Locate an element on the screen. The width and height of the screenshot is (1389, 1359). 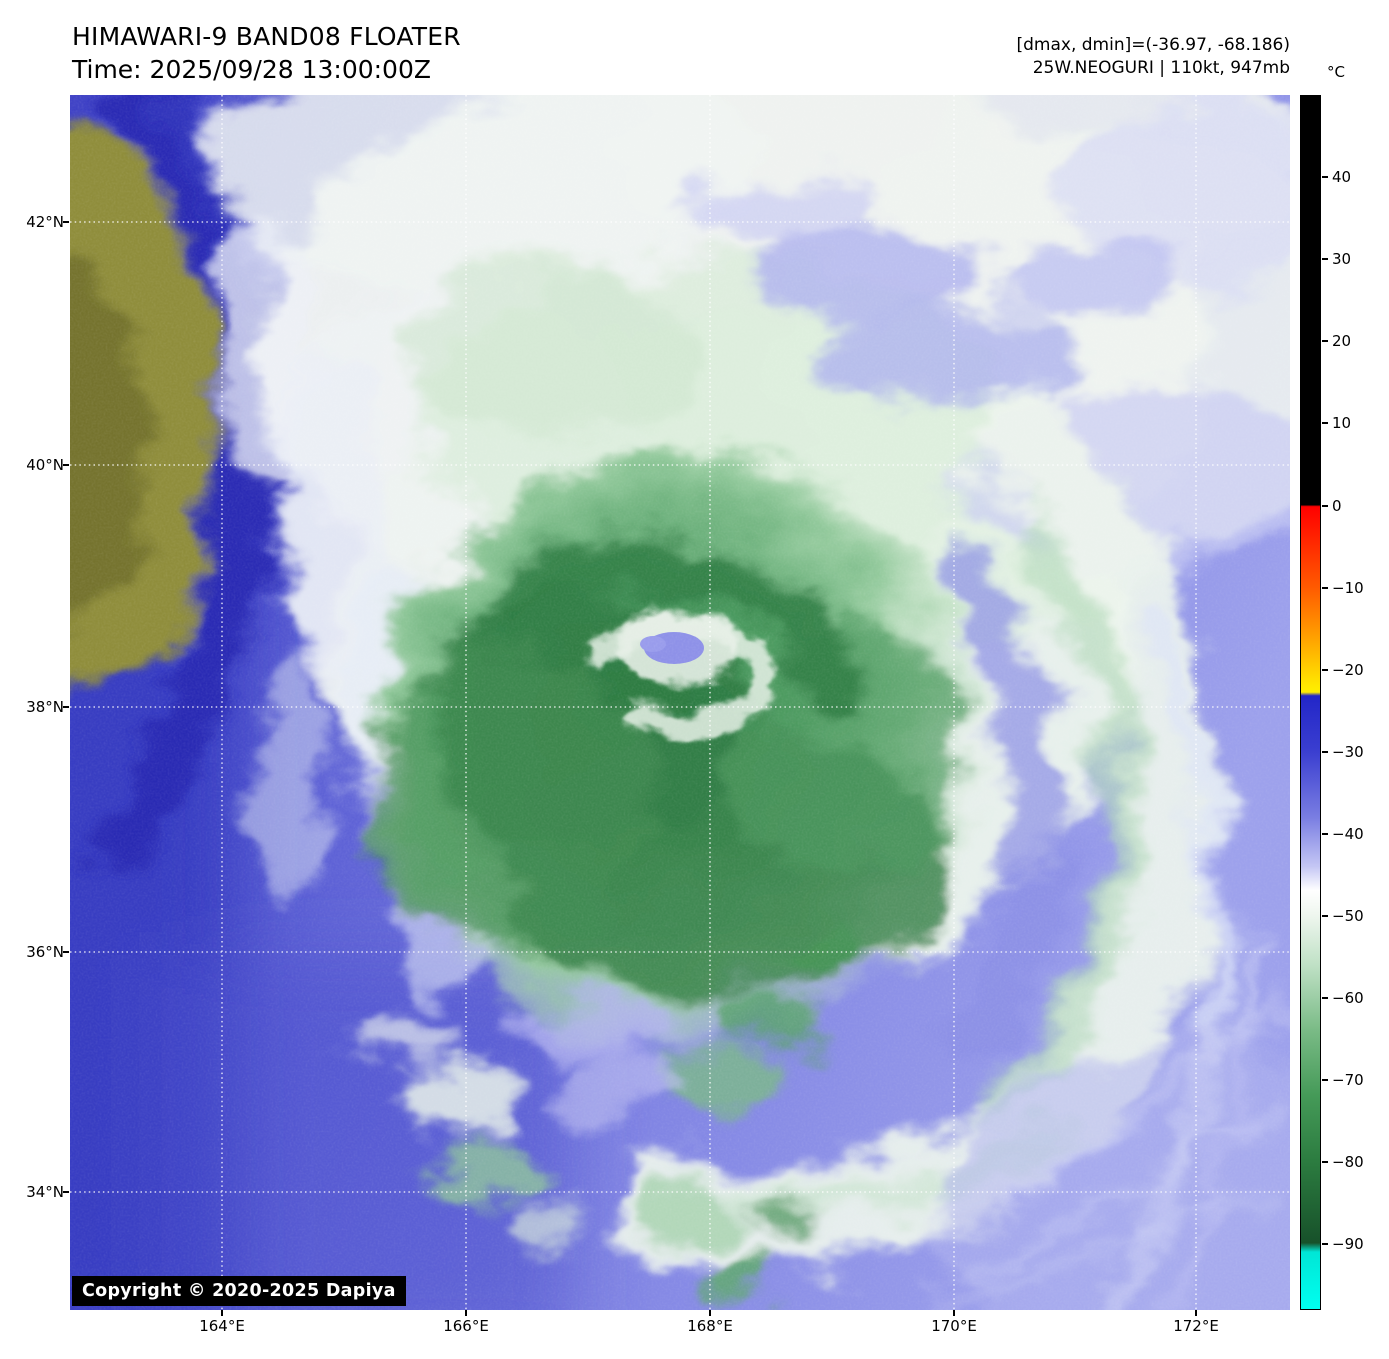
lat-label-42n: 42°N is located at coordinates (45, 222).